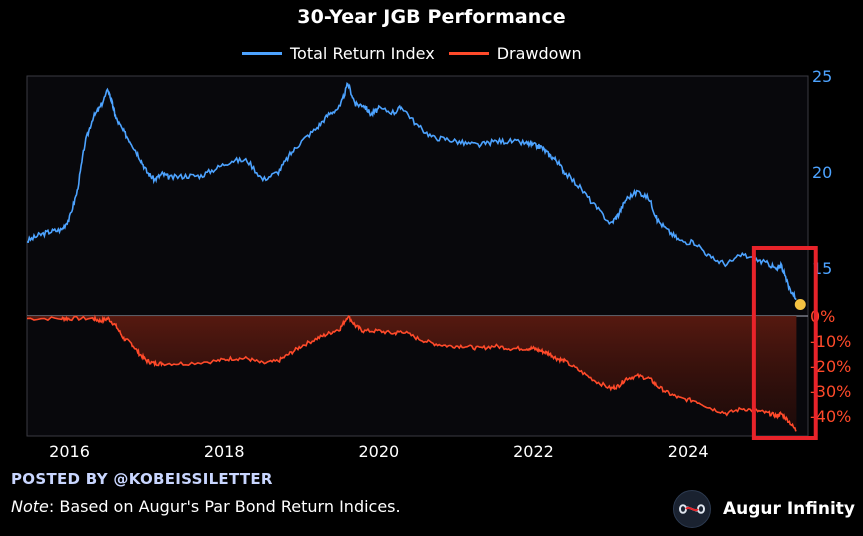 The image size is (863, 536). What do you see at coordinates (533, 451) in the screenshot?
I see `x-tick-label: 2022` at bounding box center [533, 451].